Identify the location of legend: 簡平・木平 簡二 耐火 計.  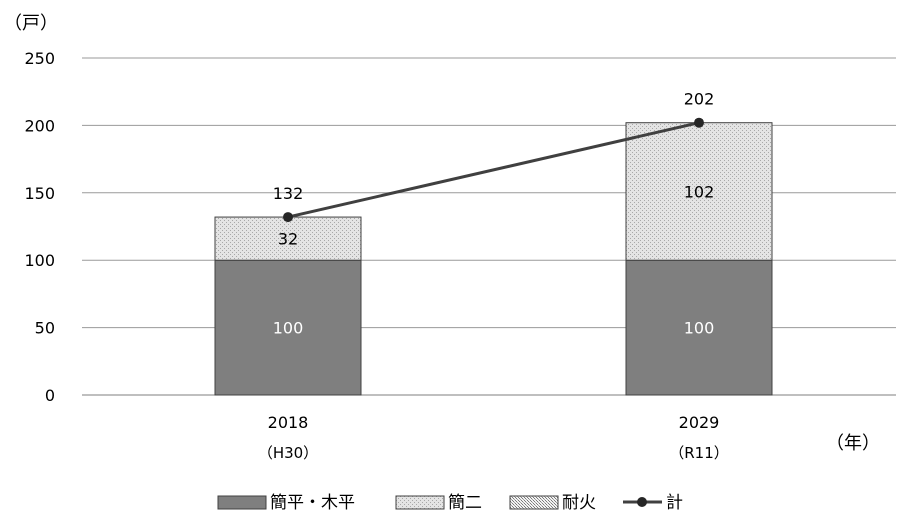
(450, 503).